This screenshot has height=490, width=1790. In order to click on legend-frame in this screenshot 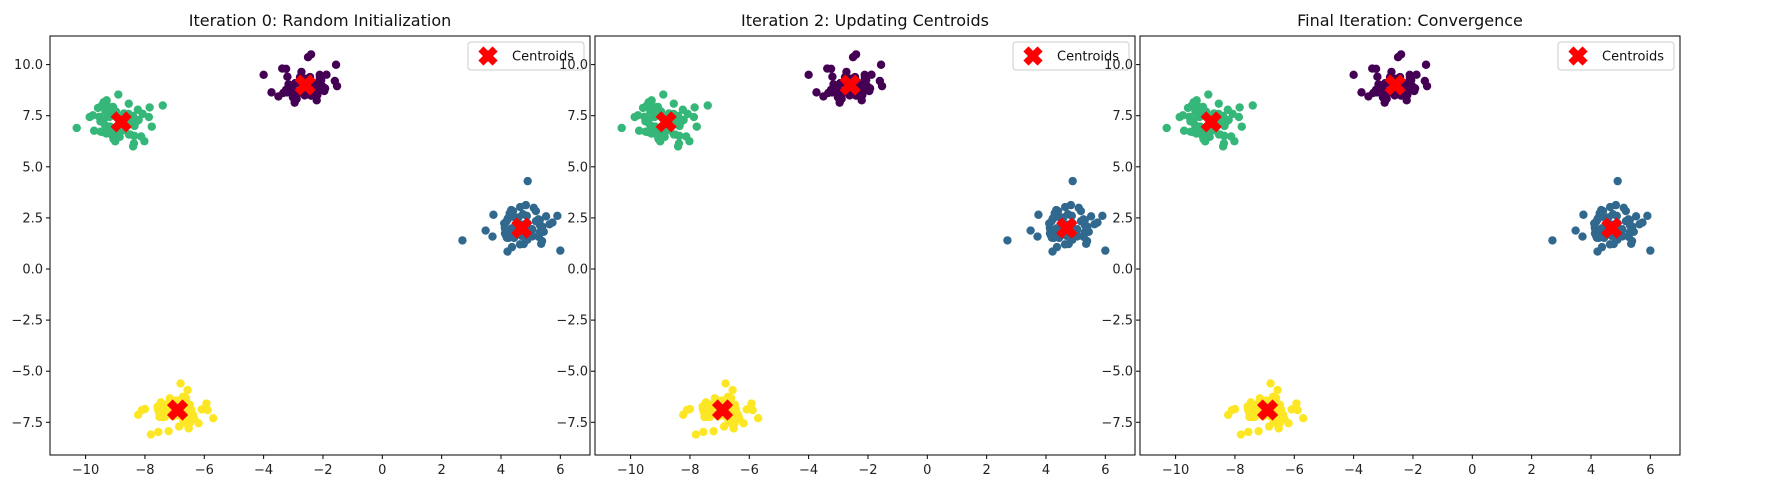, I will do `click(526, 56)`.